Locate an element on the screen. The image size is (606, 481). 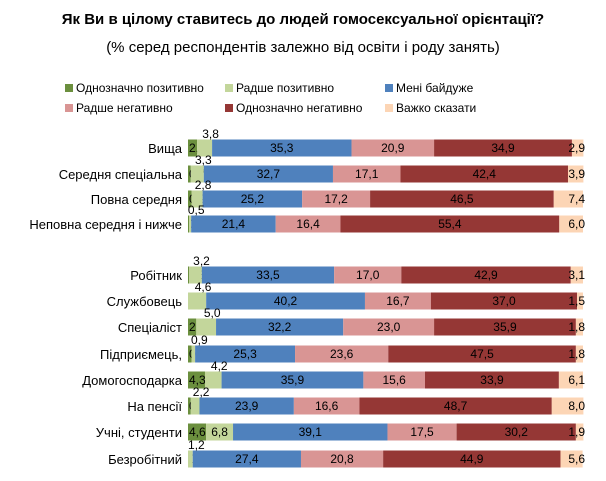
data-label-1-2: 2,8 is located at coordinates (203, 185).